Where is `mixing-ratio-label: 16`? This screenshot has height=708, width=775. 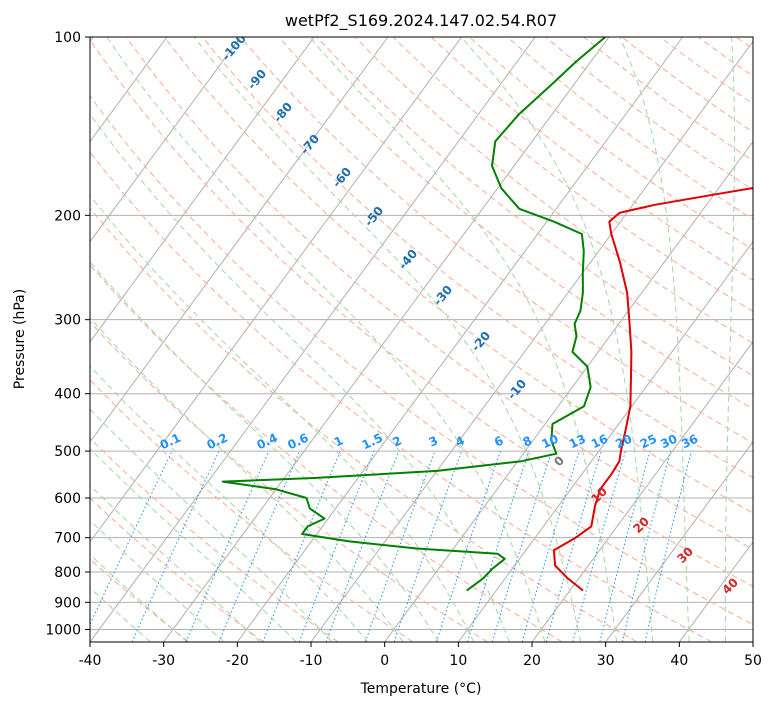 mixing-ratio-label: 16 is located at coordinates (599, 442).